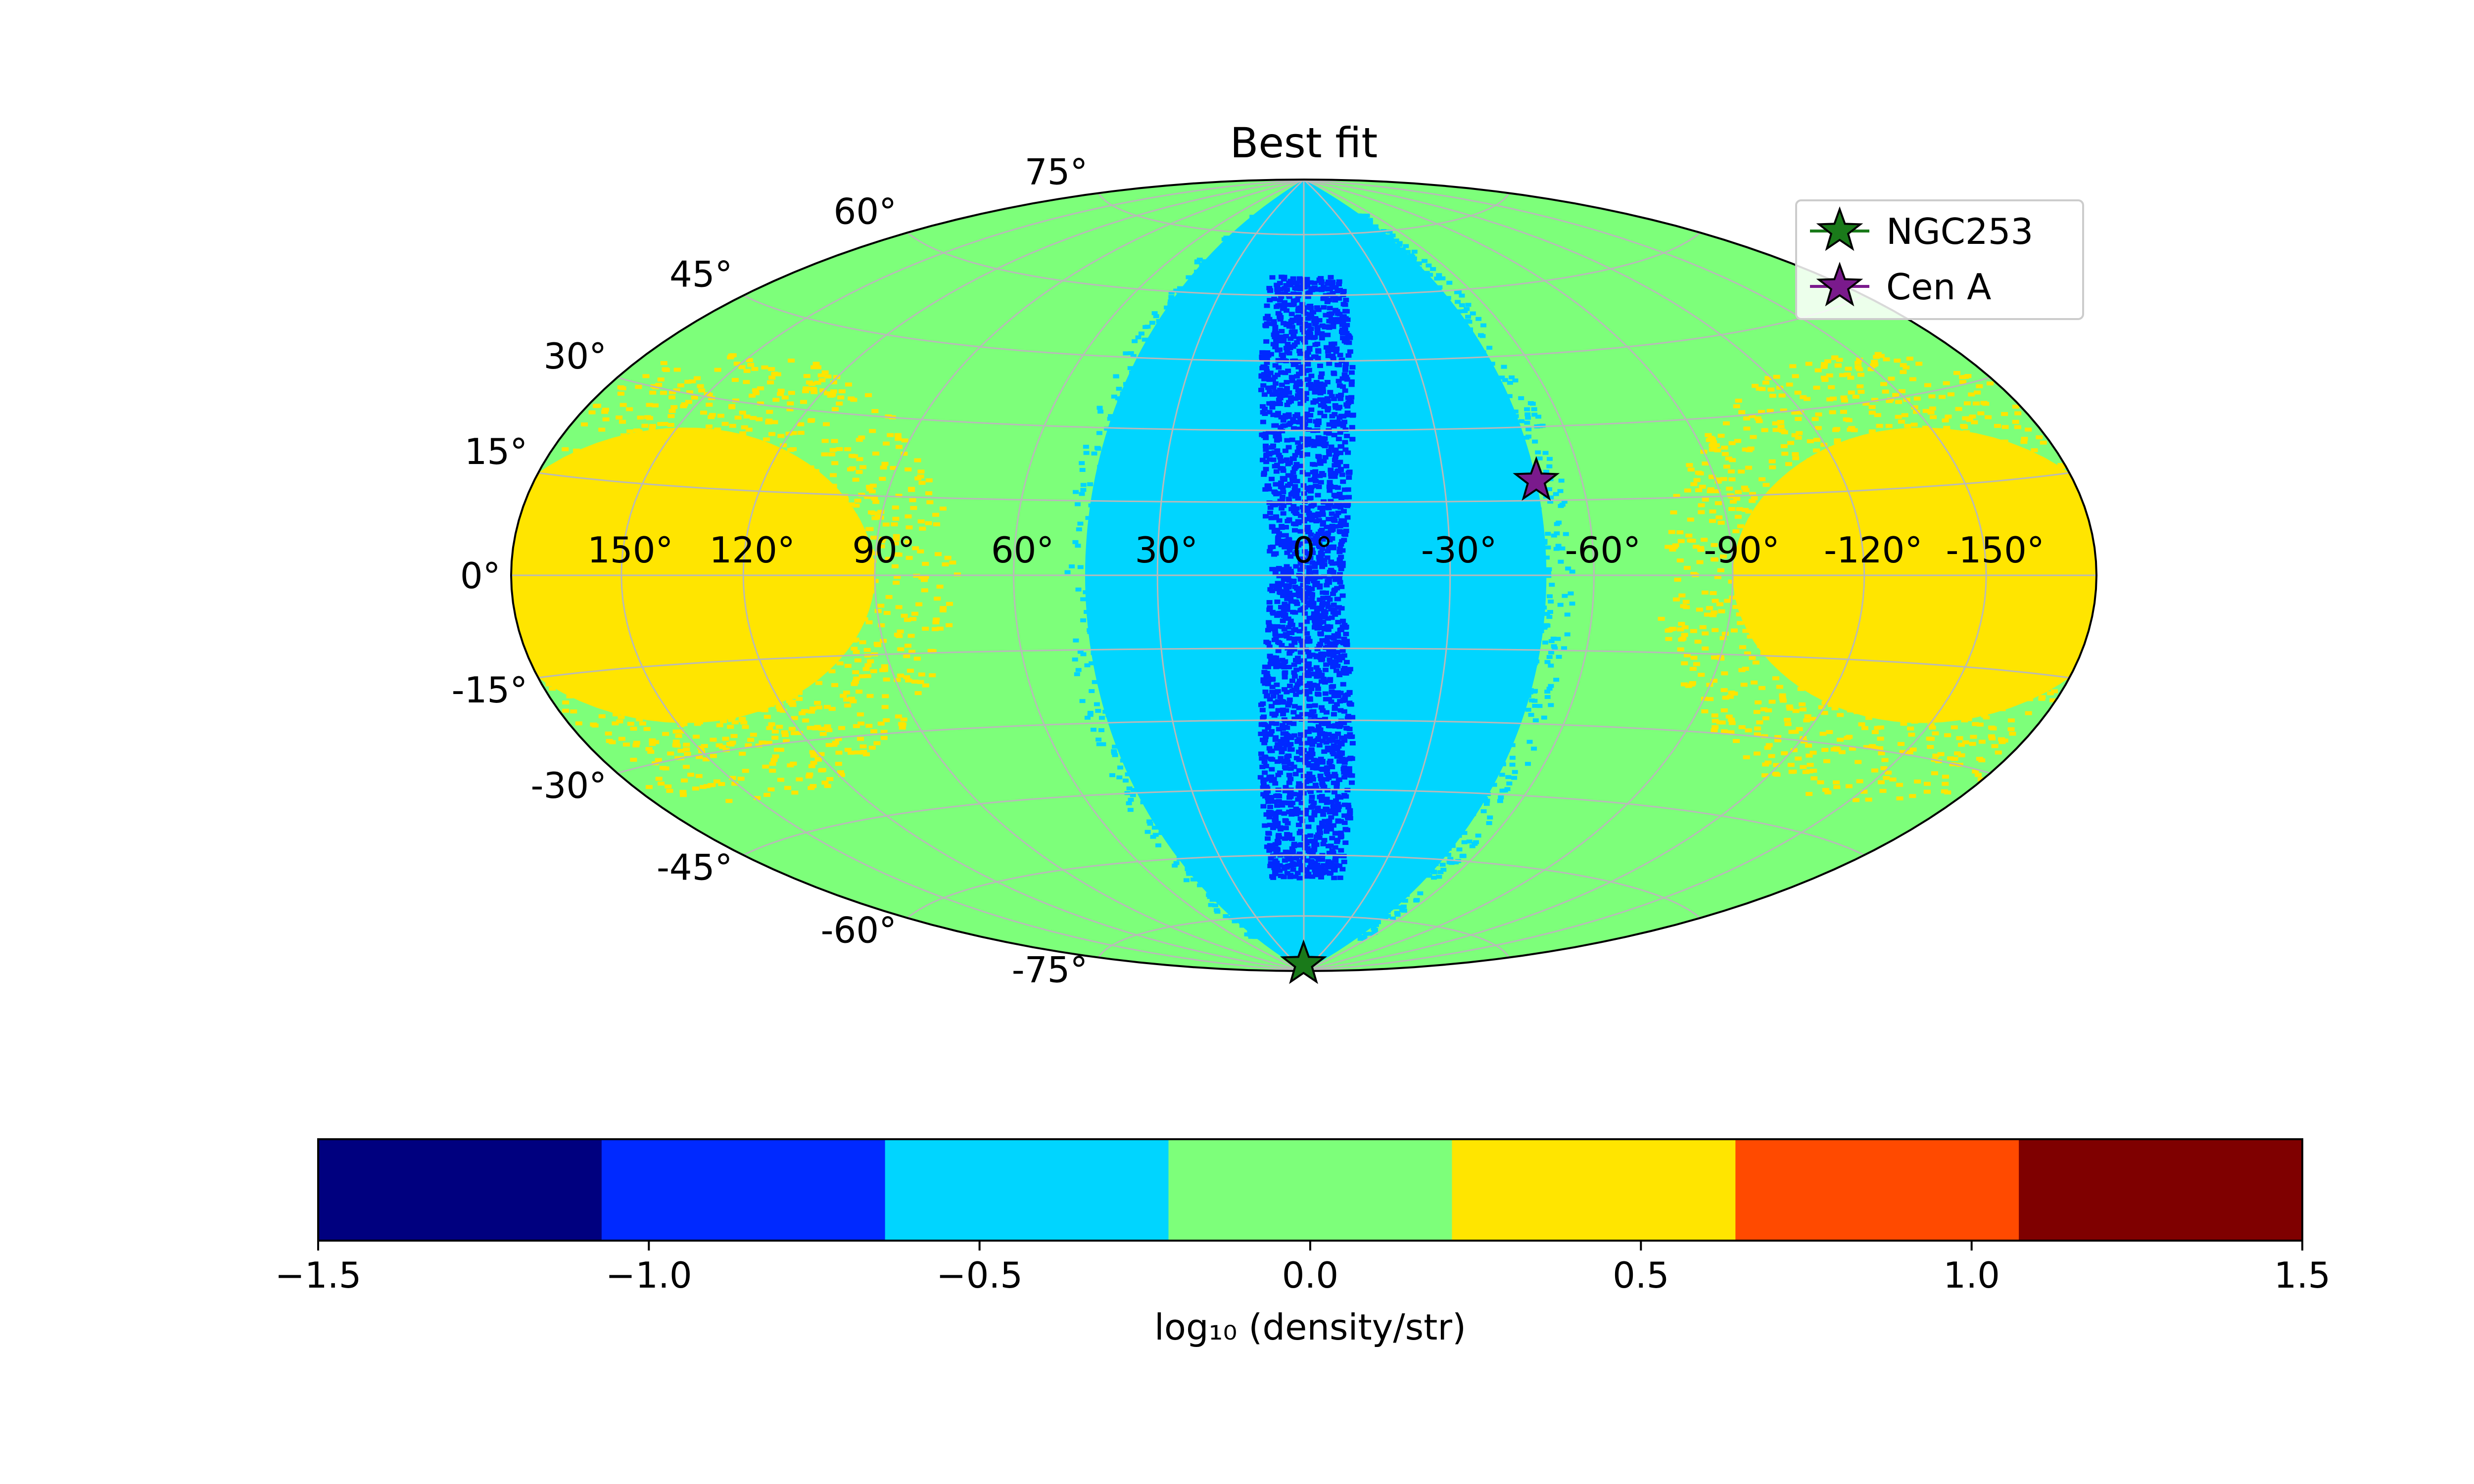 The height and width of the screenshot is (1484, 2474). I want to click on colorbar-label: log₁₀ (density/str), so click(1310, 1327).